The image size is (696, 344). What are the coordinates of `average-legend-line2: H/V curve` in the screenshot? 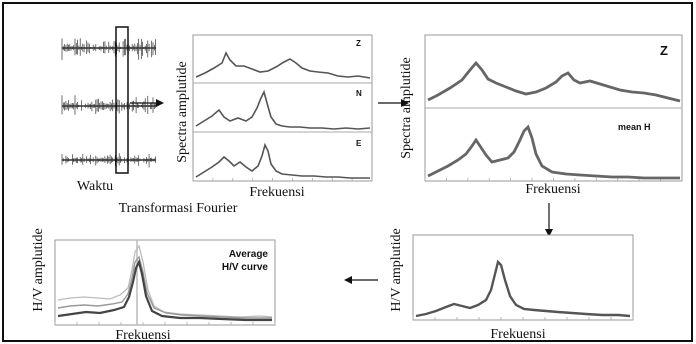 It's located at (245, 267).